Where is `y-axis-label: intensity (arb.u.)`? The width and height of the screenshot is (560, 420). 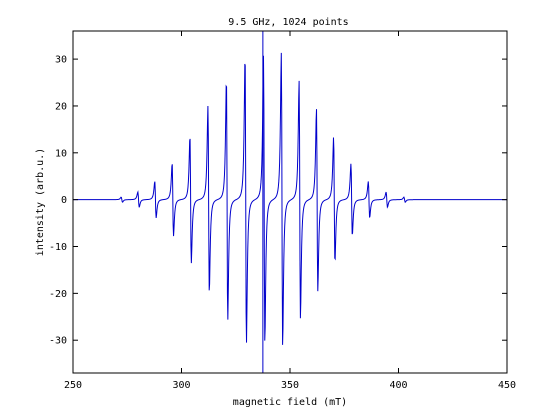
y-axis-label: intensity (arb.u.) is located at coordinates (40, 202).